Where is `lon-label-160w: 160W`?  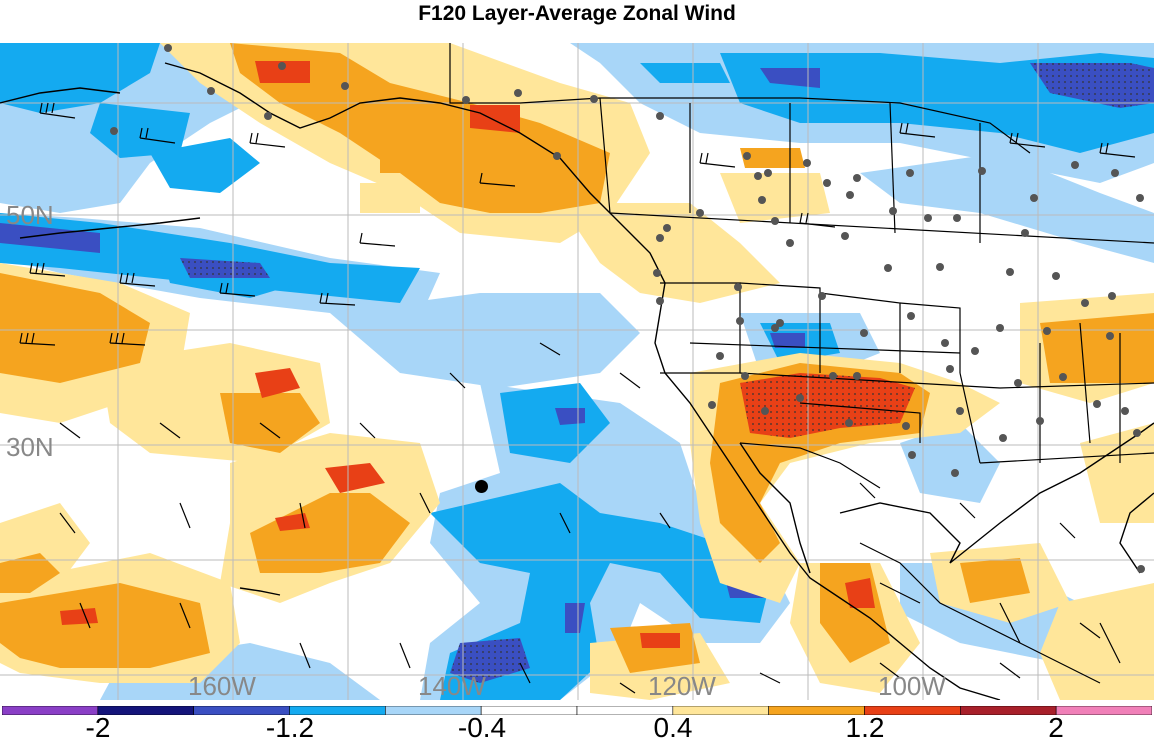 lon-label-160w: 160W is located at coordinates (222, 685).